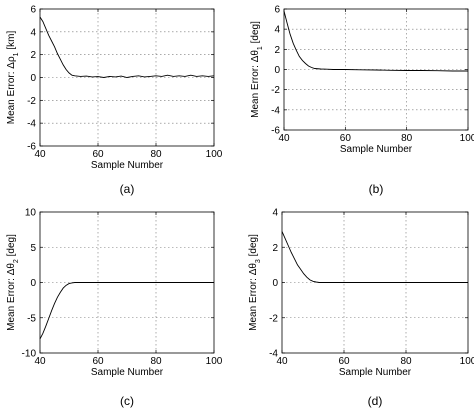  What do you see at coordinates (31, 213) in the screenshot?
I see `y-tick-label: 10` at bounding box center [31, 213].